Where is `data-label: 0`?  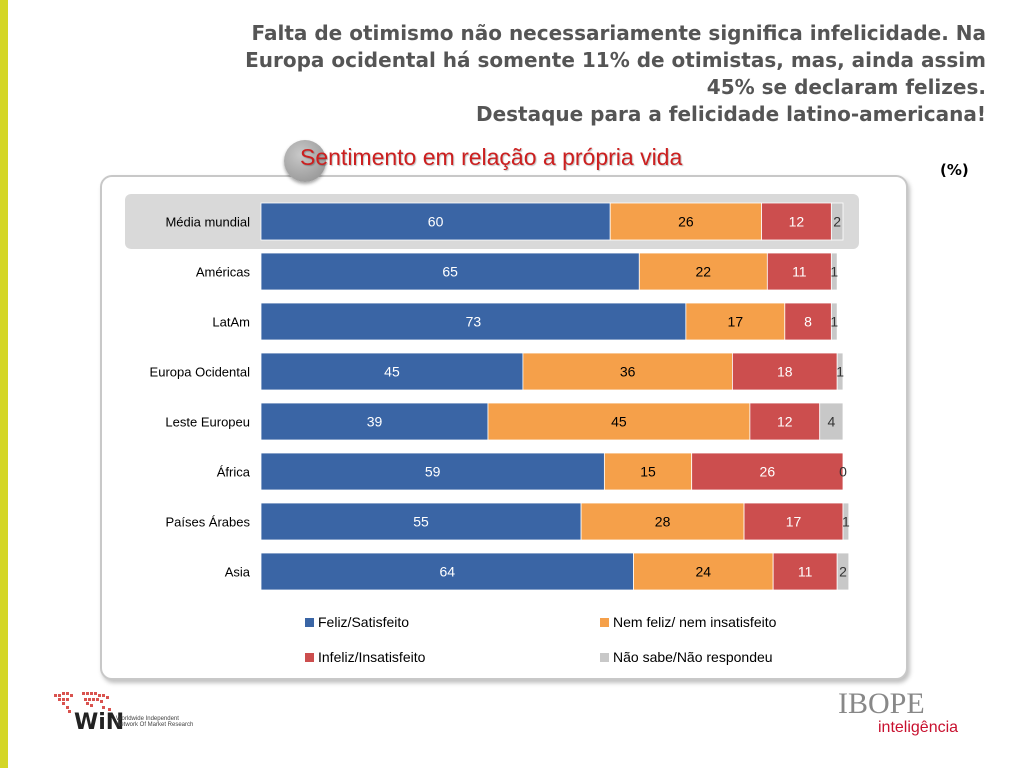
data-label: 0 is located at coordinates (843, 472).